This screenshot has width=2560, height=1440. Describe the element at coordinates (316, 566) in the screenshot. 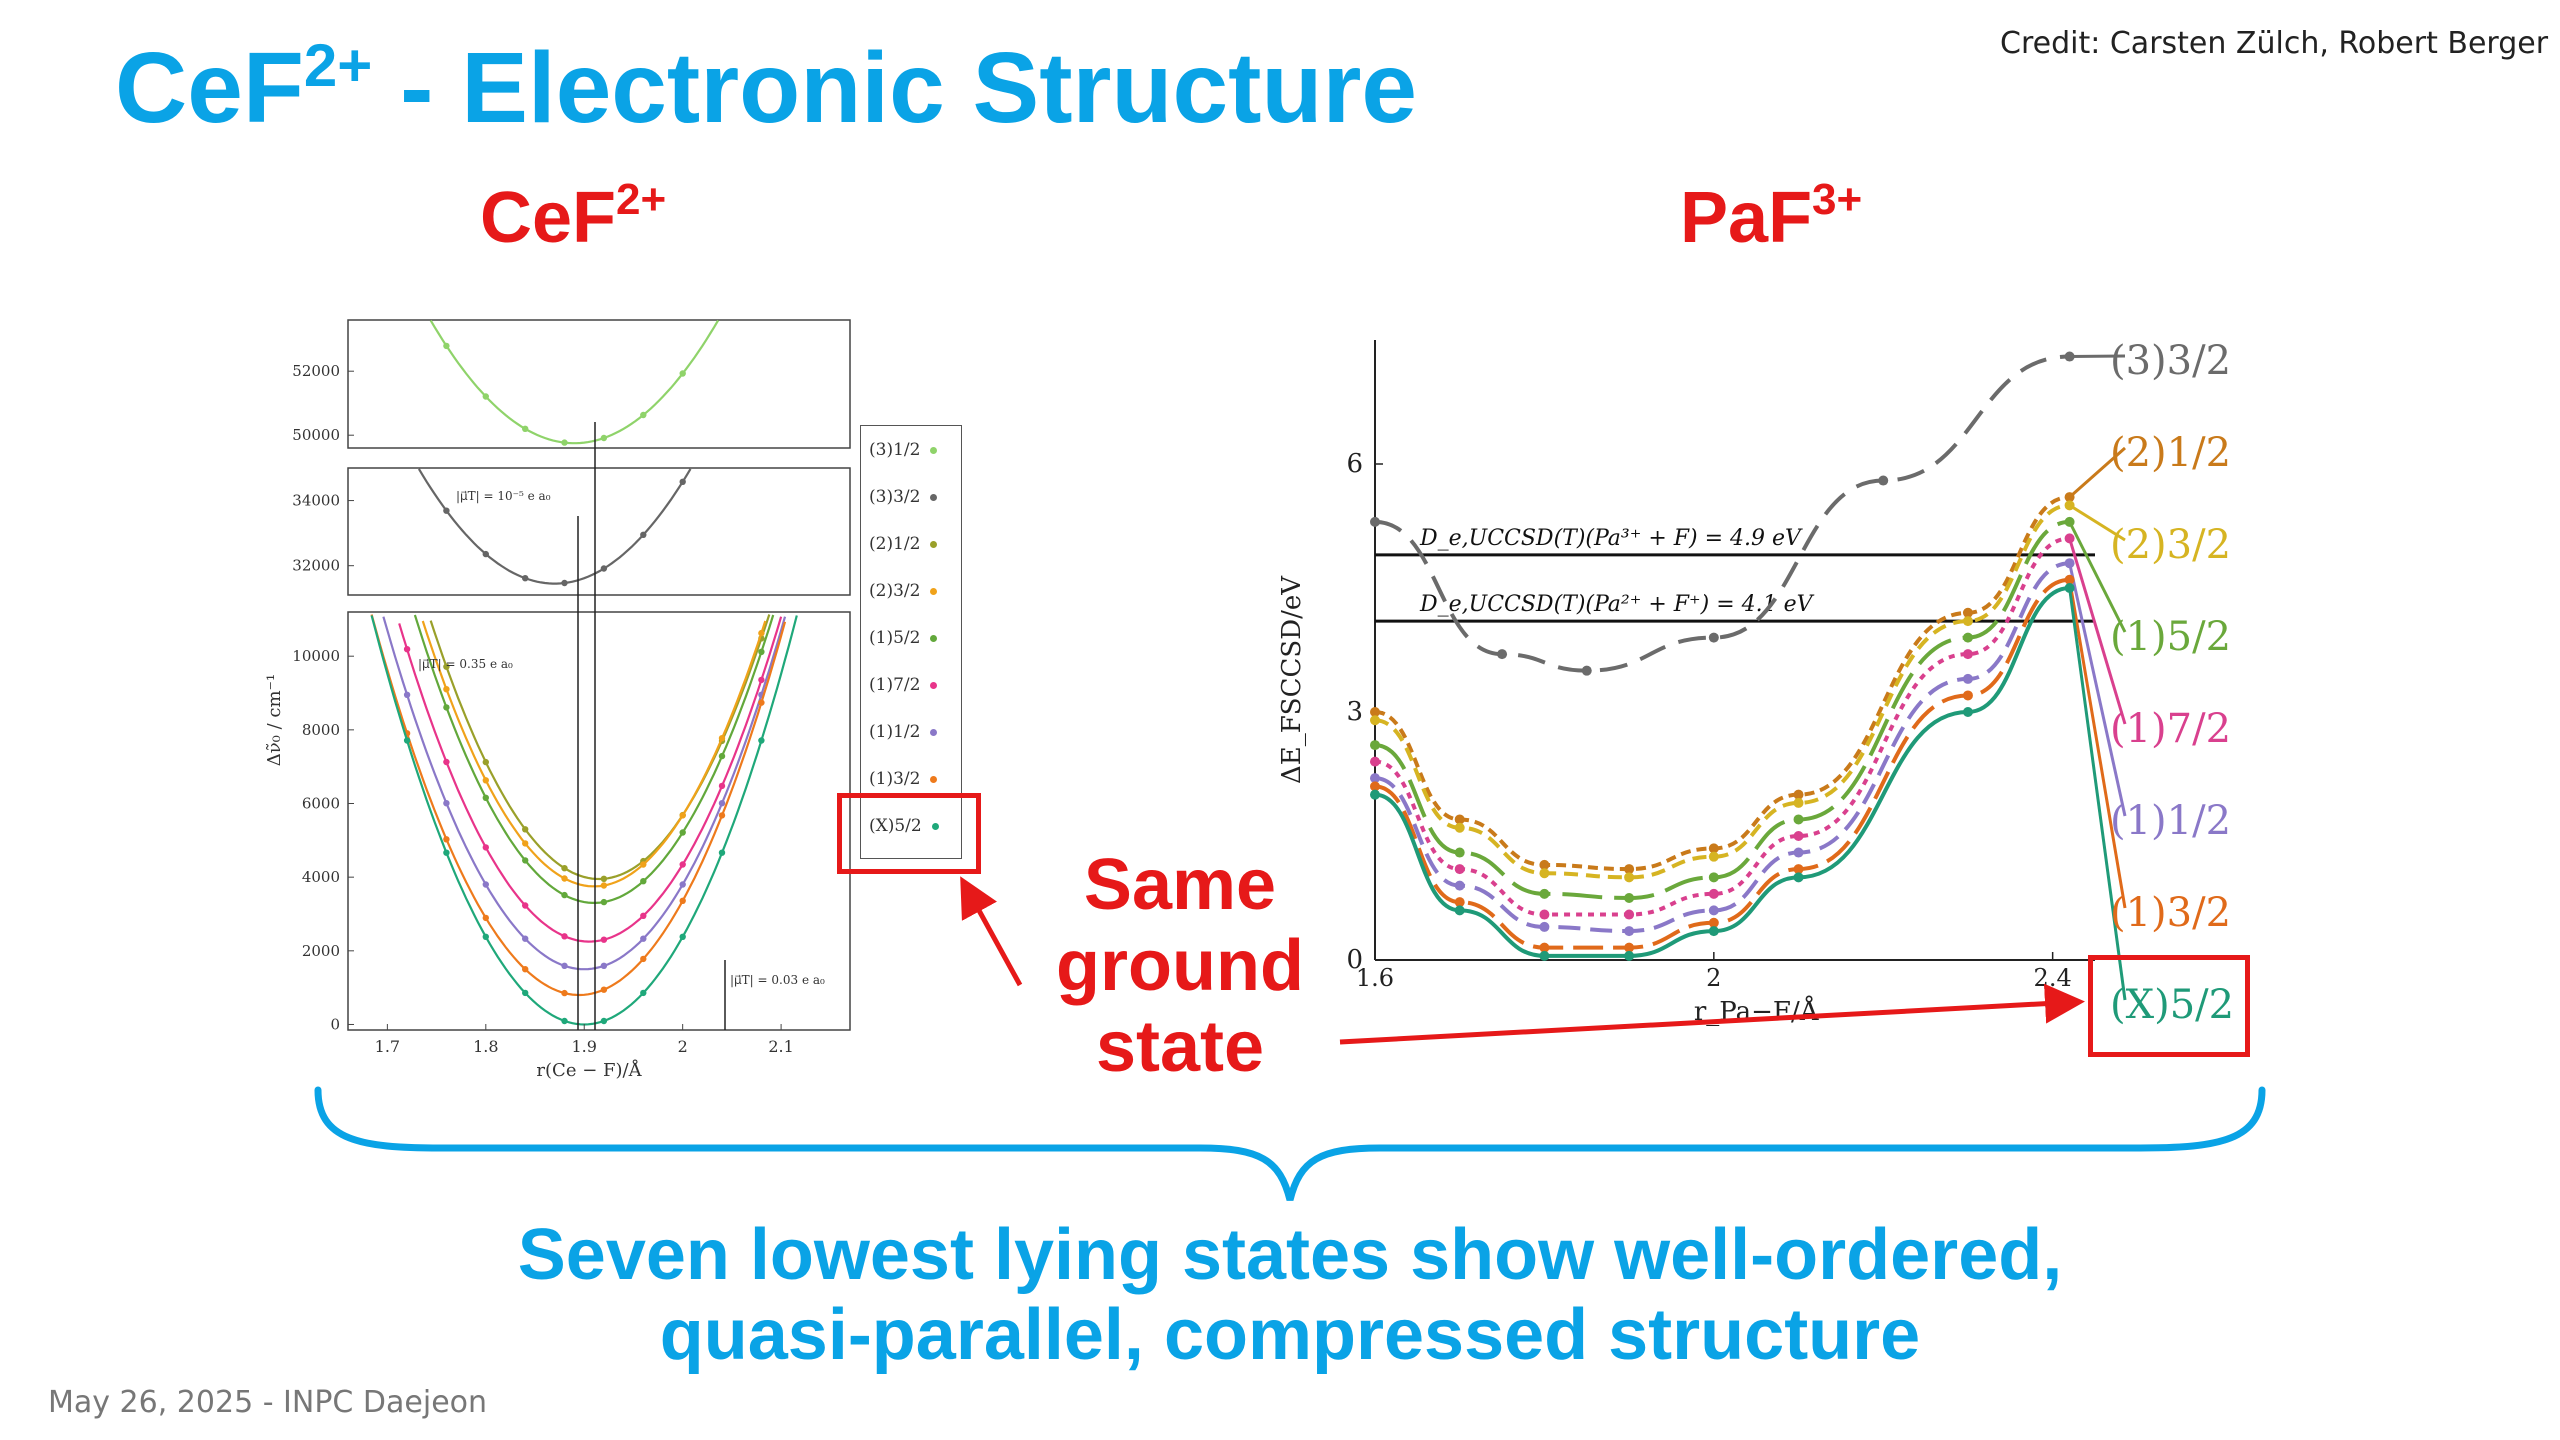

I see `cef-y-tick-label: 32000` at that location.